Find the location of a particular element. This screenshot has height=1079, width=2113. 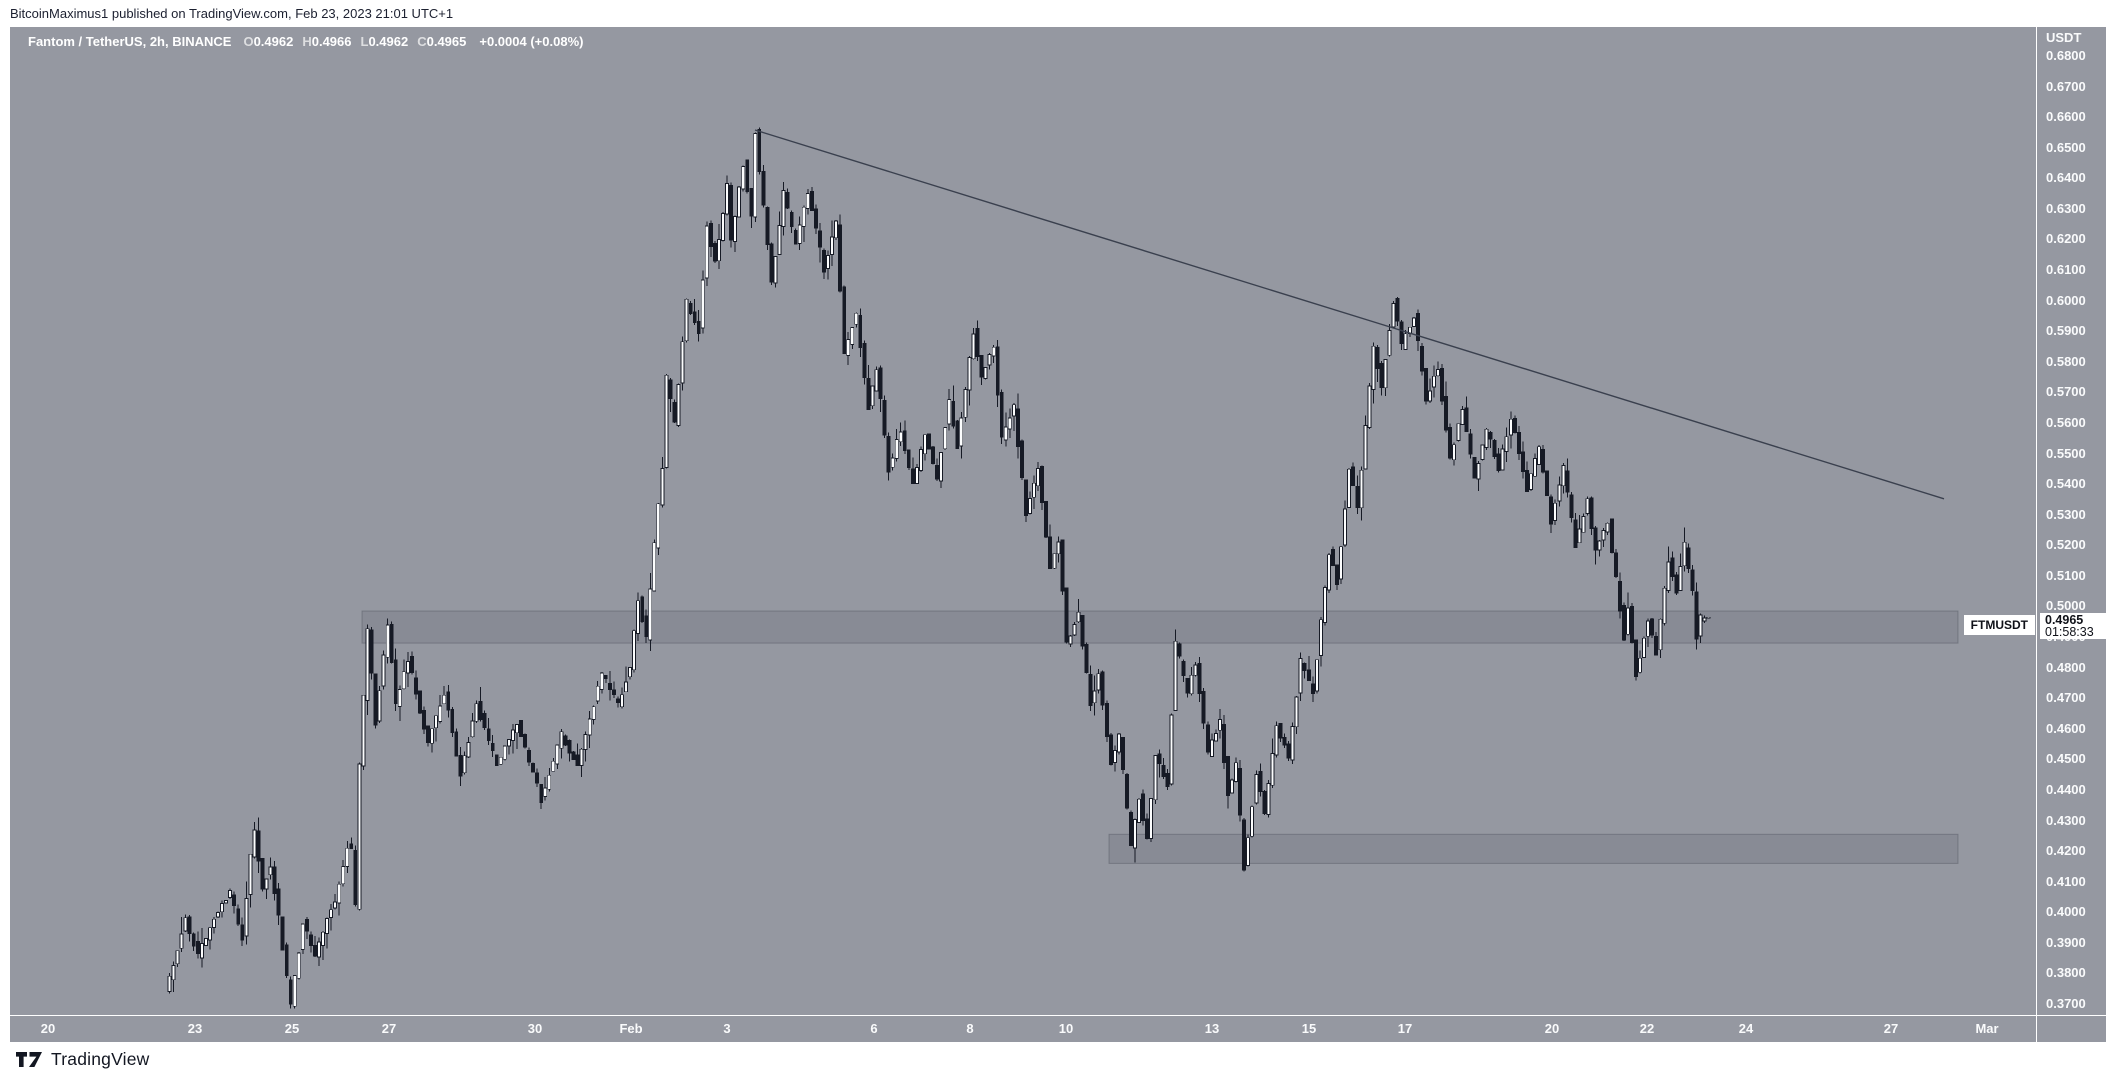

price-tick: 0.6700 is located at coordinates (2066, 86).